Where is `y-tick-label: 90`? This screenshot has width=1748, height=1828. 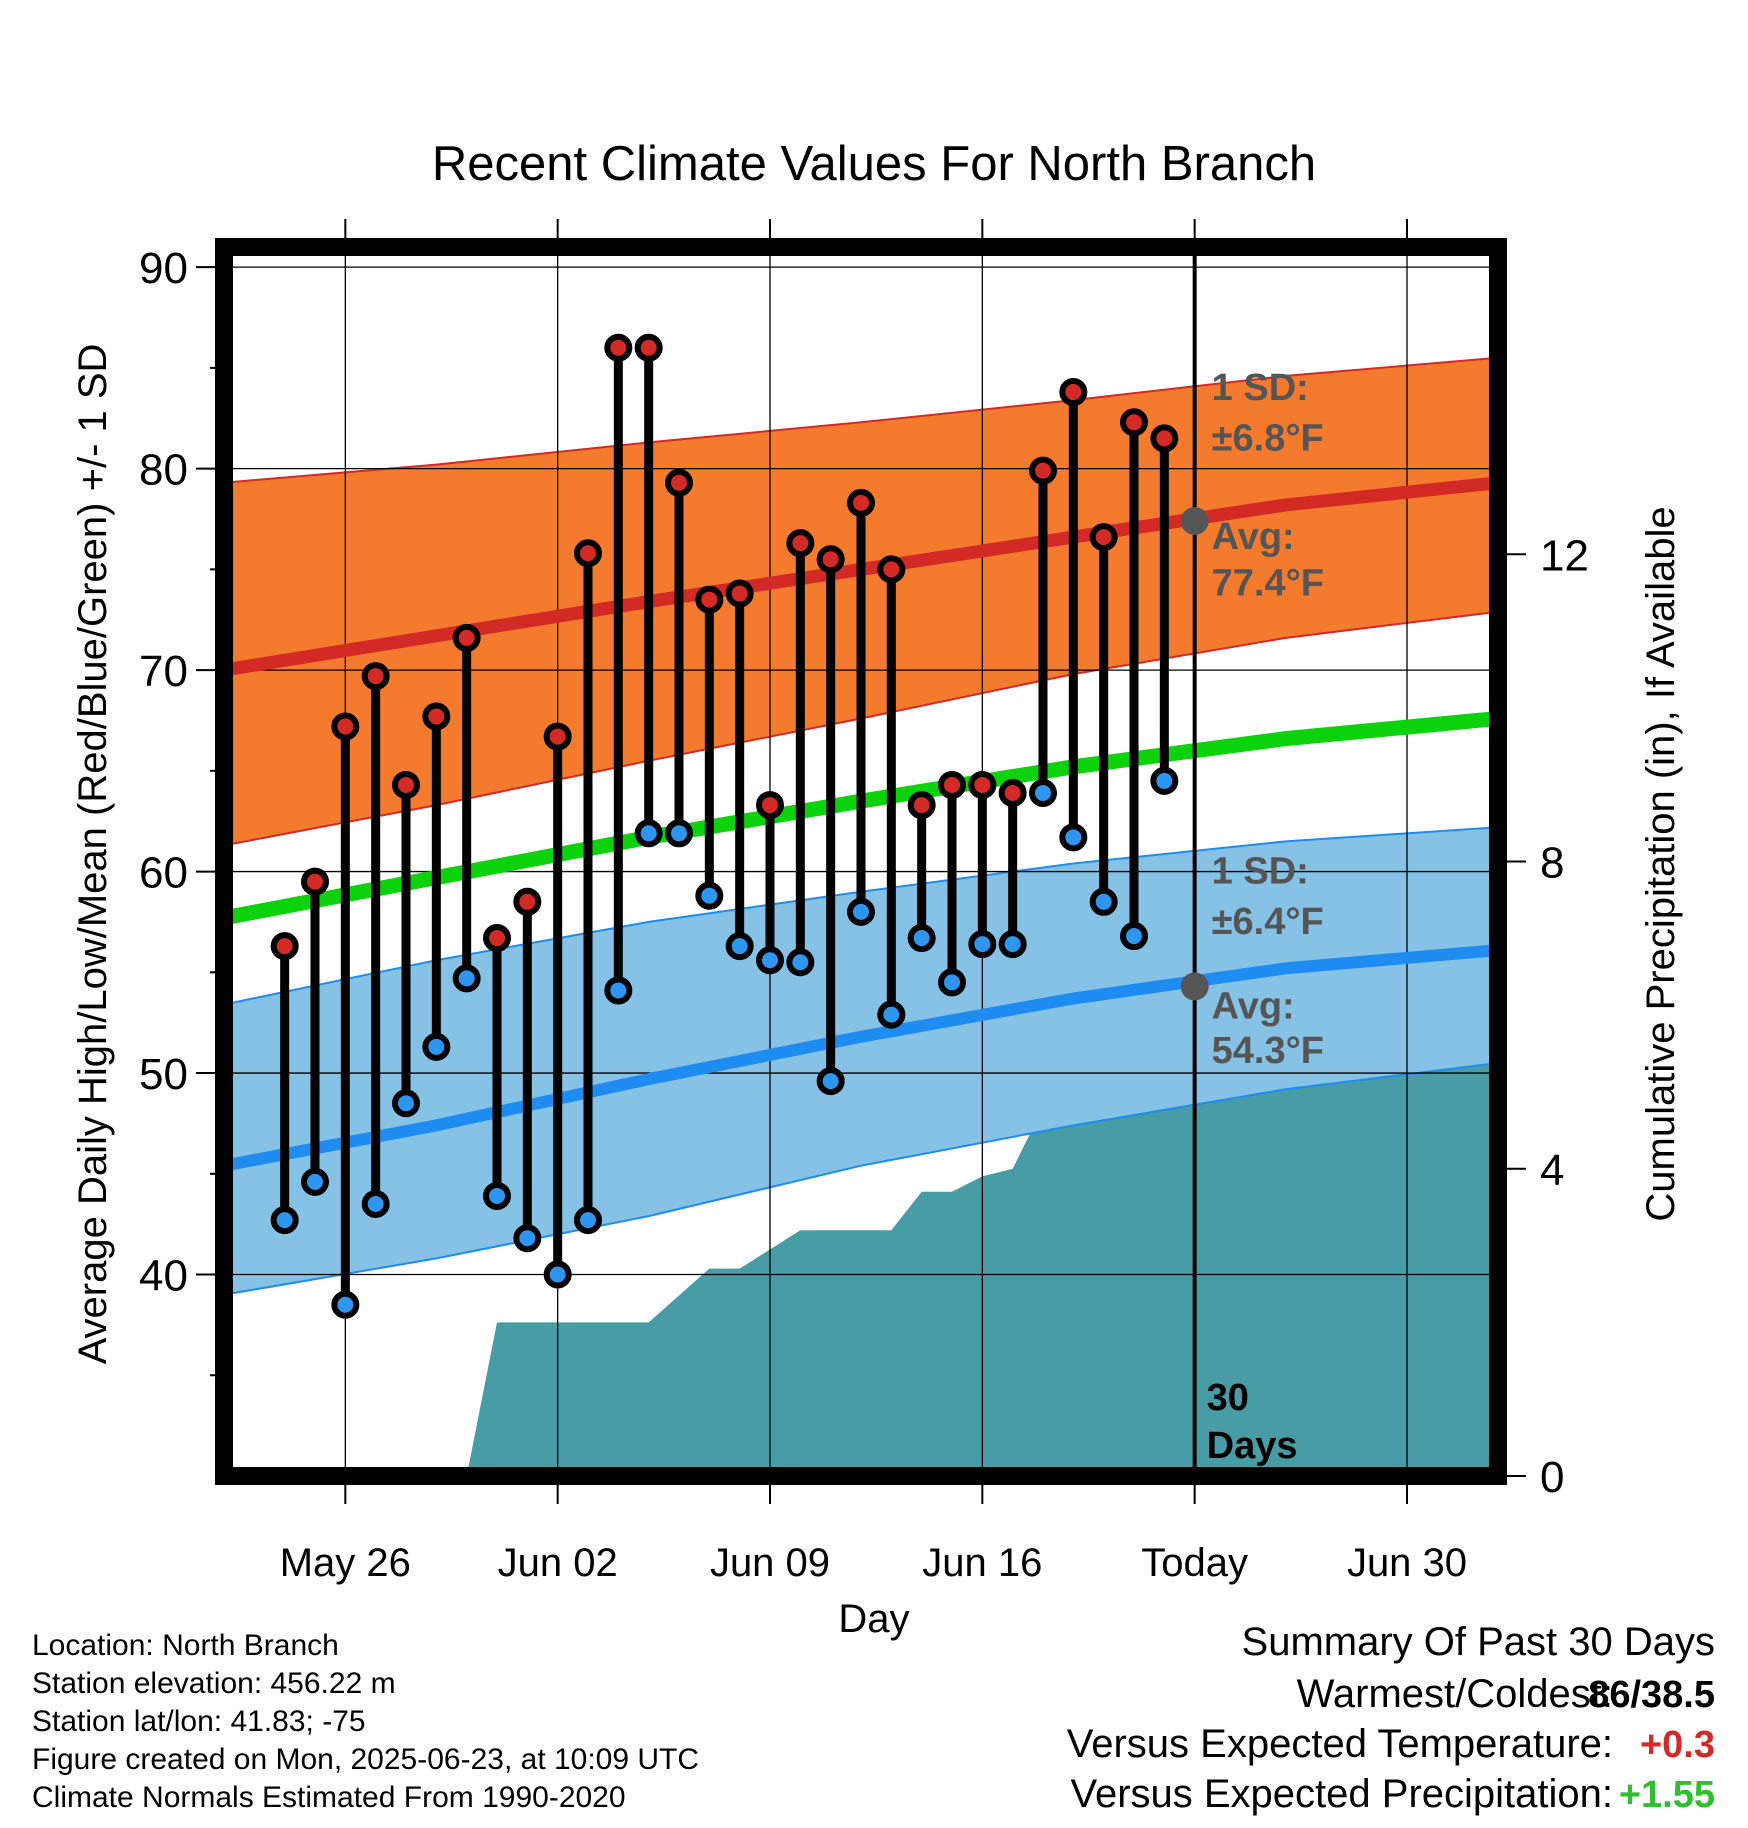 y-tick-label: 90 is located at coordinates (163, 268).